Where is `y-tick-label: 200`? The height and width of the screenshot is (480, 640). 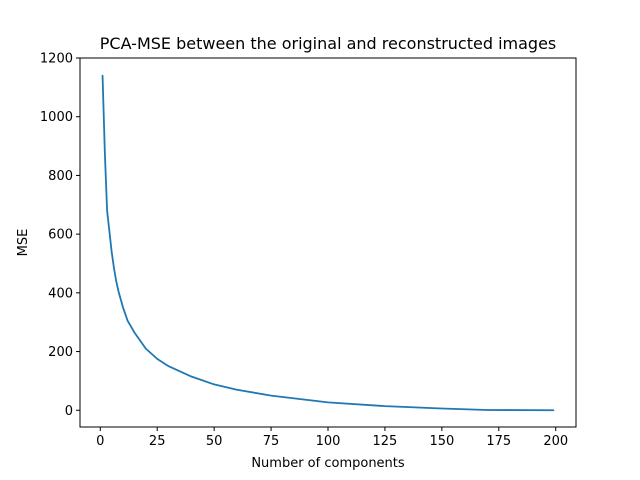 y-tick-label: 200 is located at coordinates (60, 352).